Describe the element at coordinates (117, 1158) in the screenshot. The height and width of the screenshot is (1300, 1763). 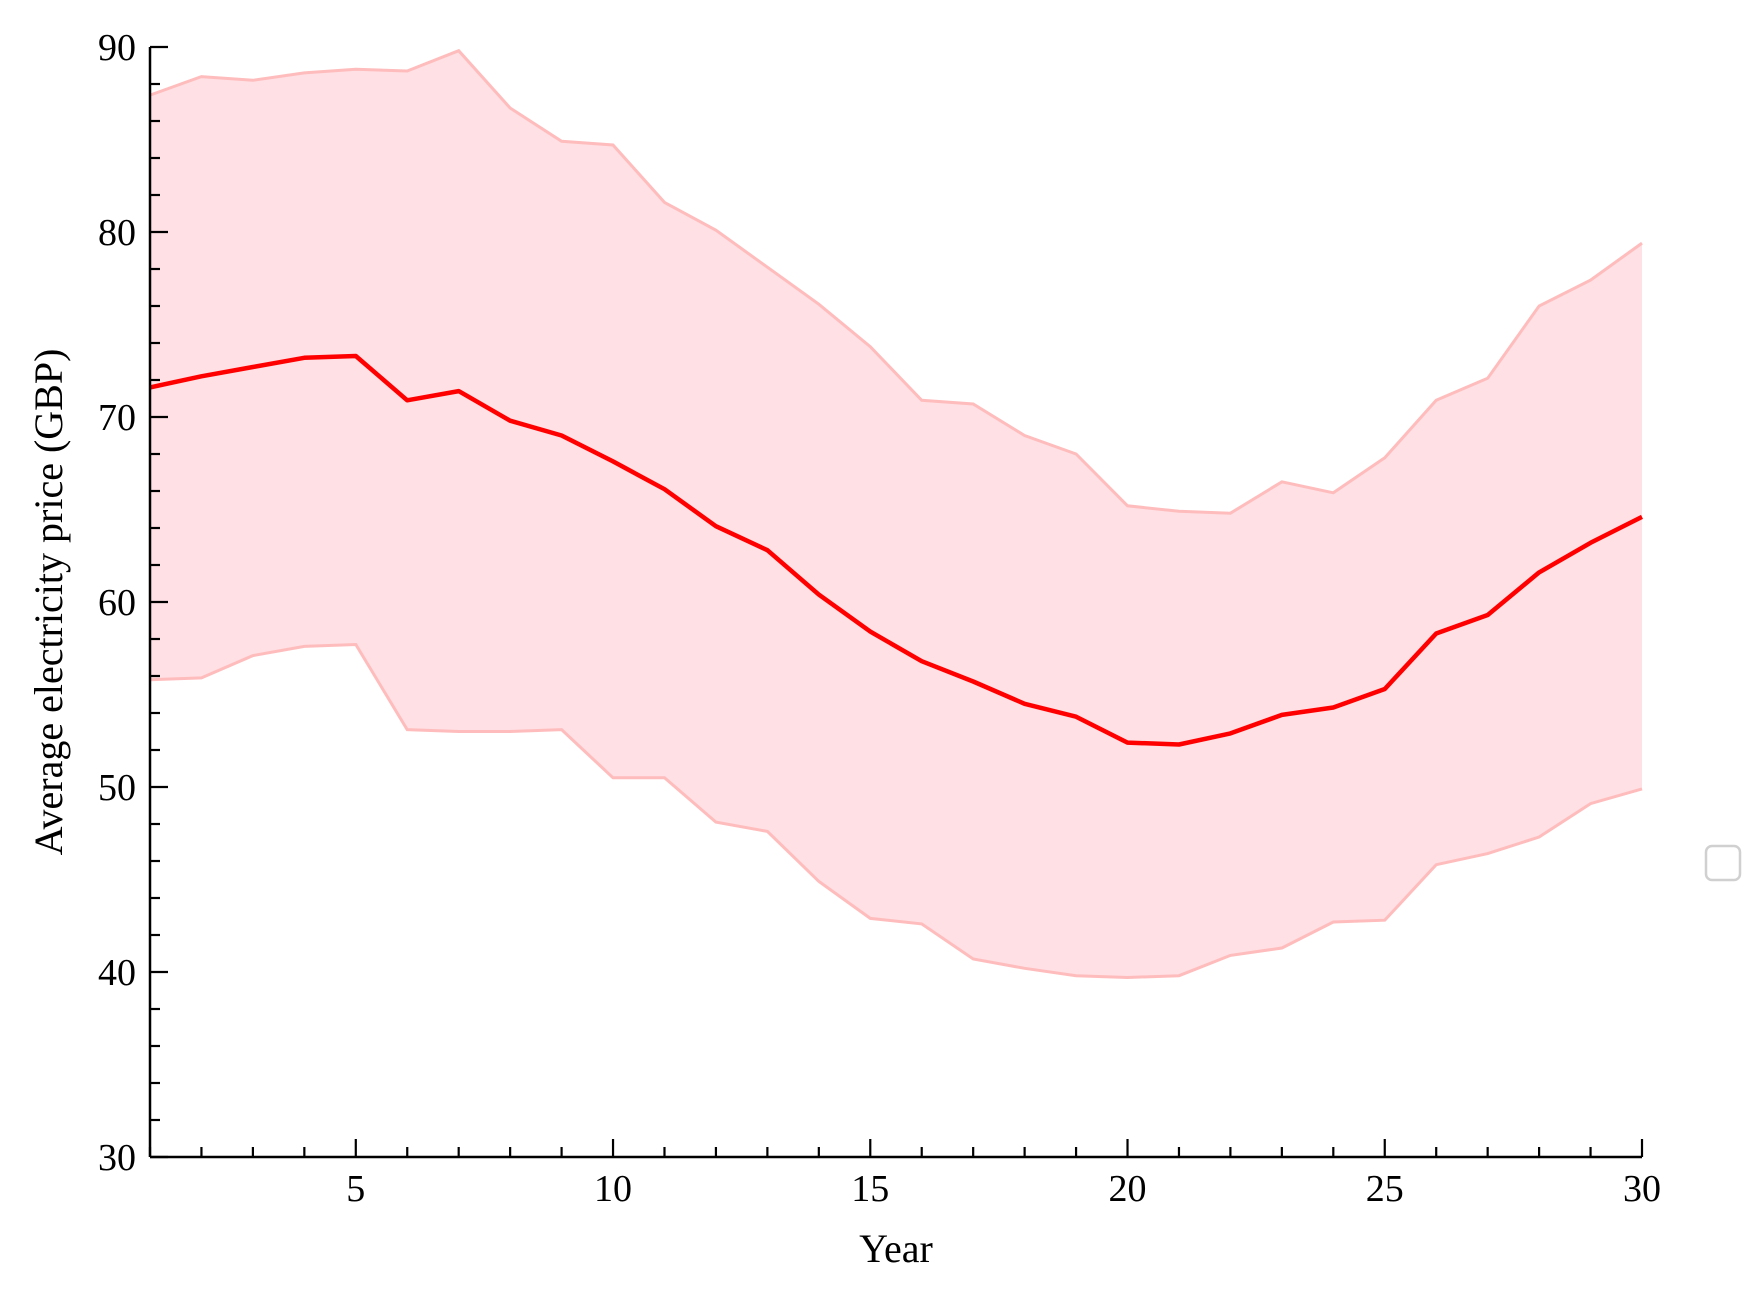
I see `y-tick-label: 30` at that location.